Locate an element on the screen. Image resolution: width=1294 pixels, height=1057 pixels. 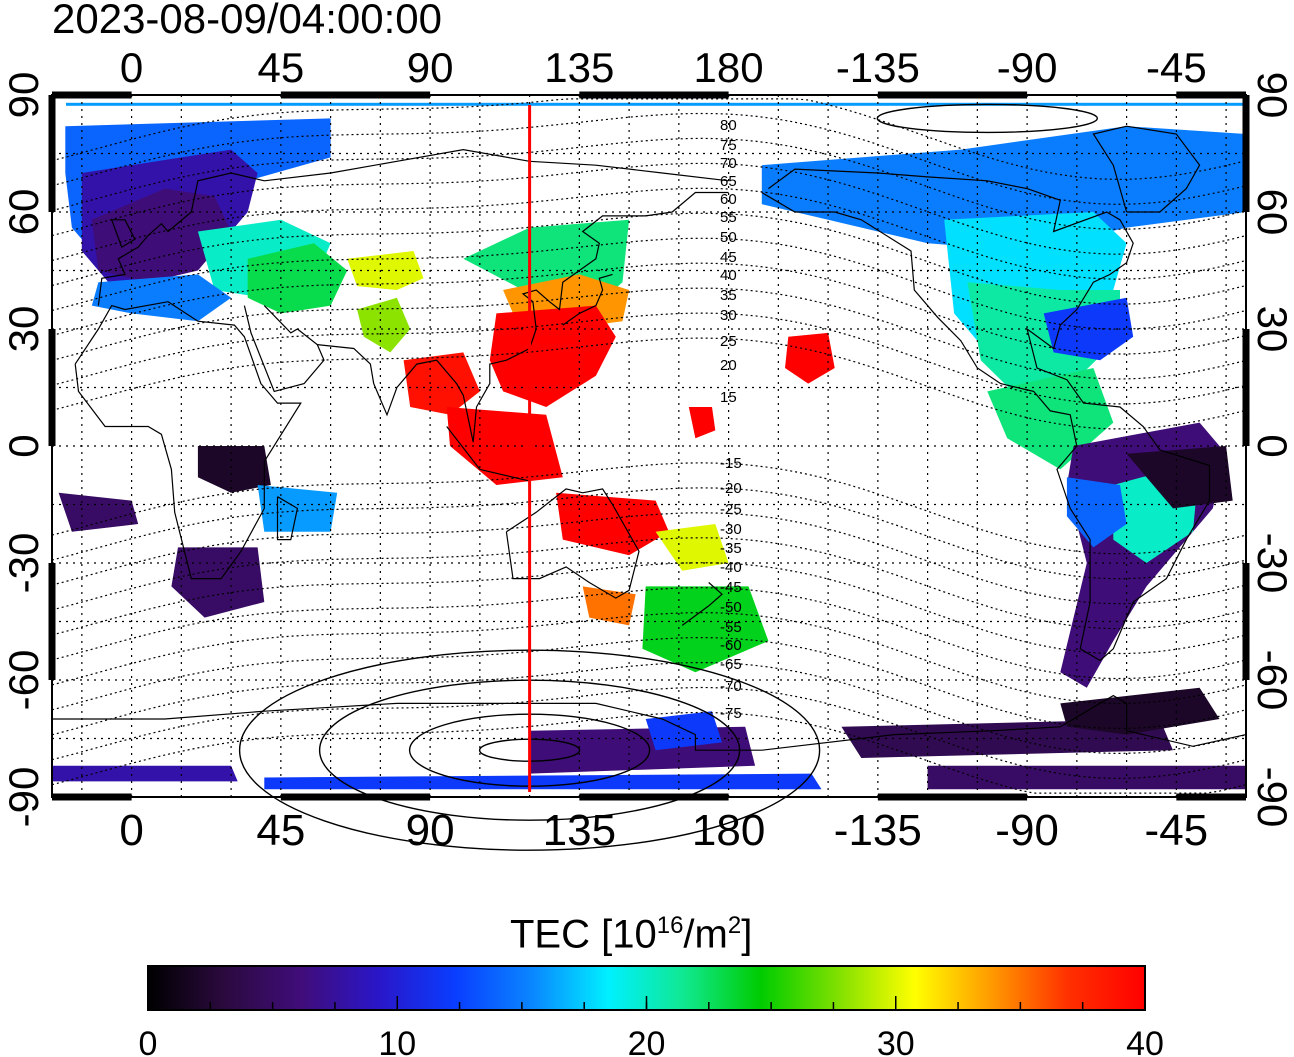
y-tick-label-left: 60 is located at coordinates (23, 212).